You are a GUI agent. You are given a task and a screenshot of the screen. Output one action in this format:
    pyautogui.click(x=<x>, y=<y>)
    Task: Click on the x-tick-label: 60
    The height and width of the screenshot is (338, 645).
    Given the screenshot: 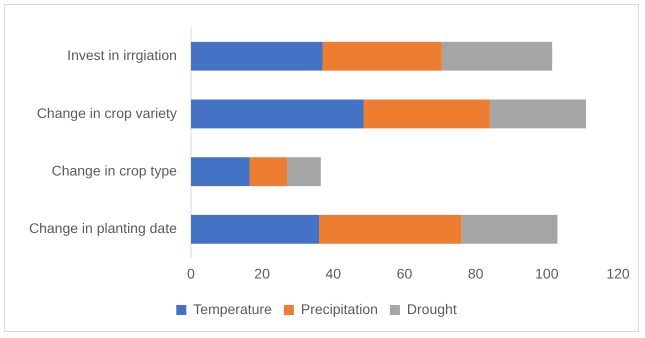 What is the action you would take?
    pyautogui.click(x=404, y=273)
    